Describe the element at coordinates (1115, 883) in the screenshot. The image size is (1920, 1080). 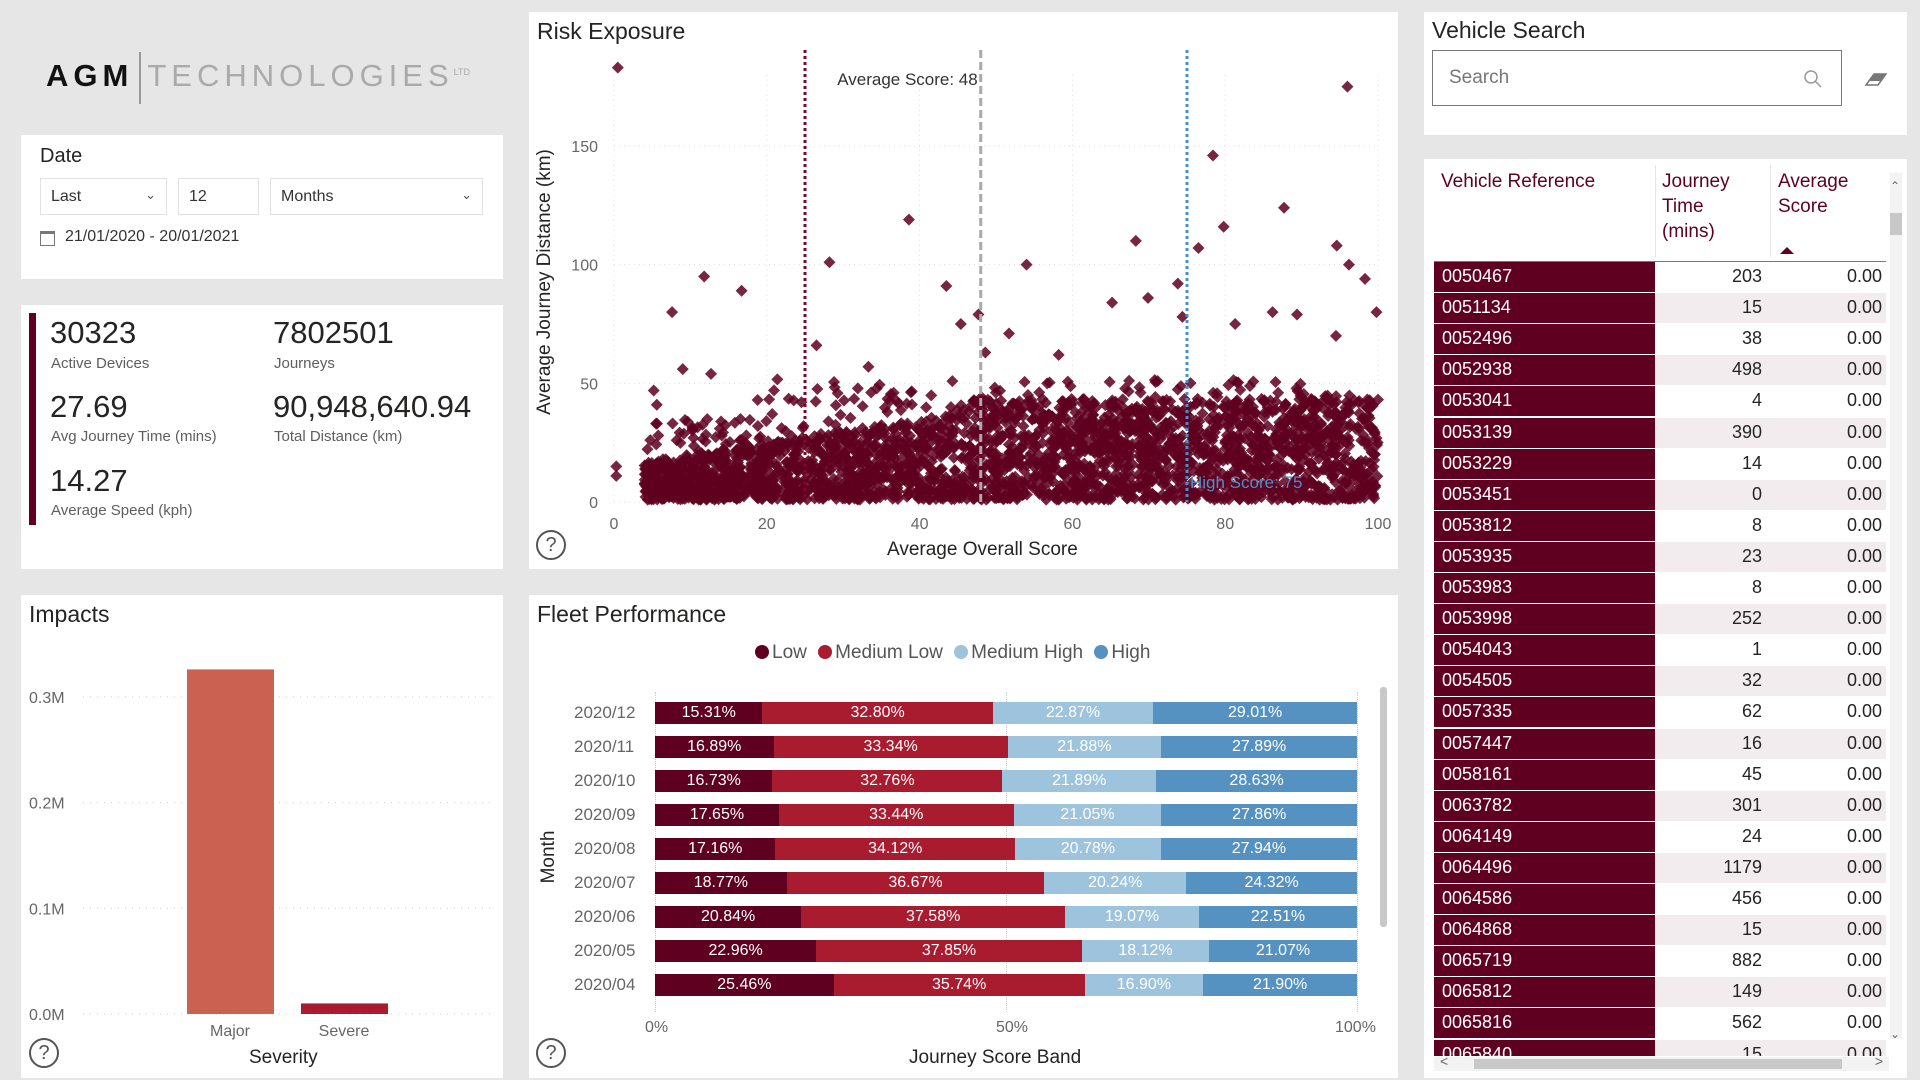
I see `bar-segment-medium-high: 20.24%` at that location.